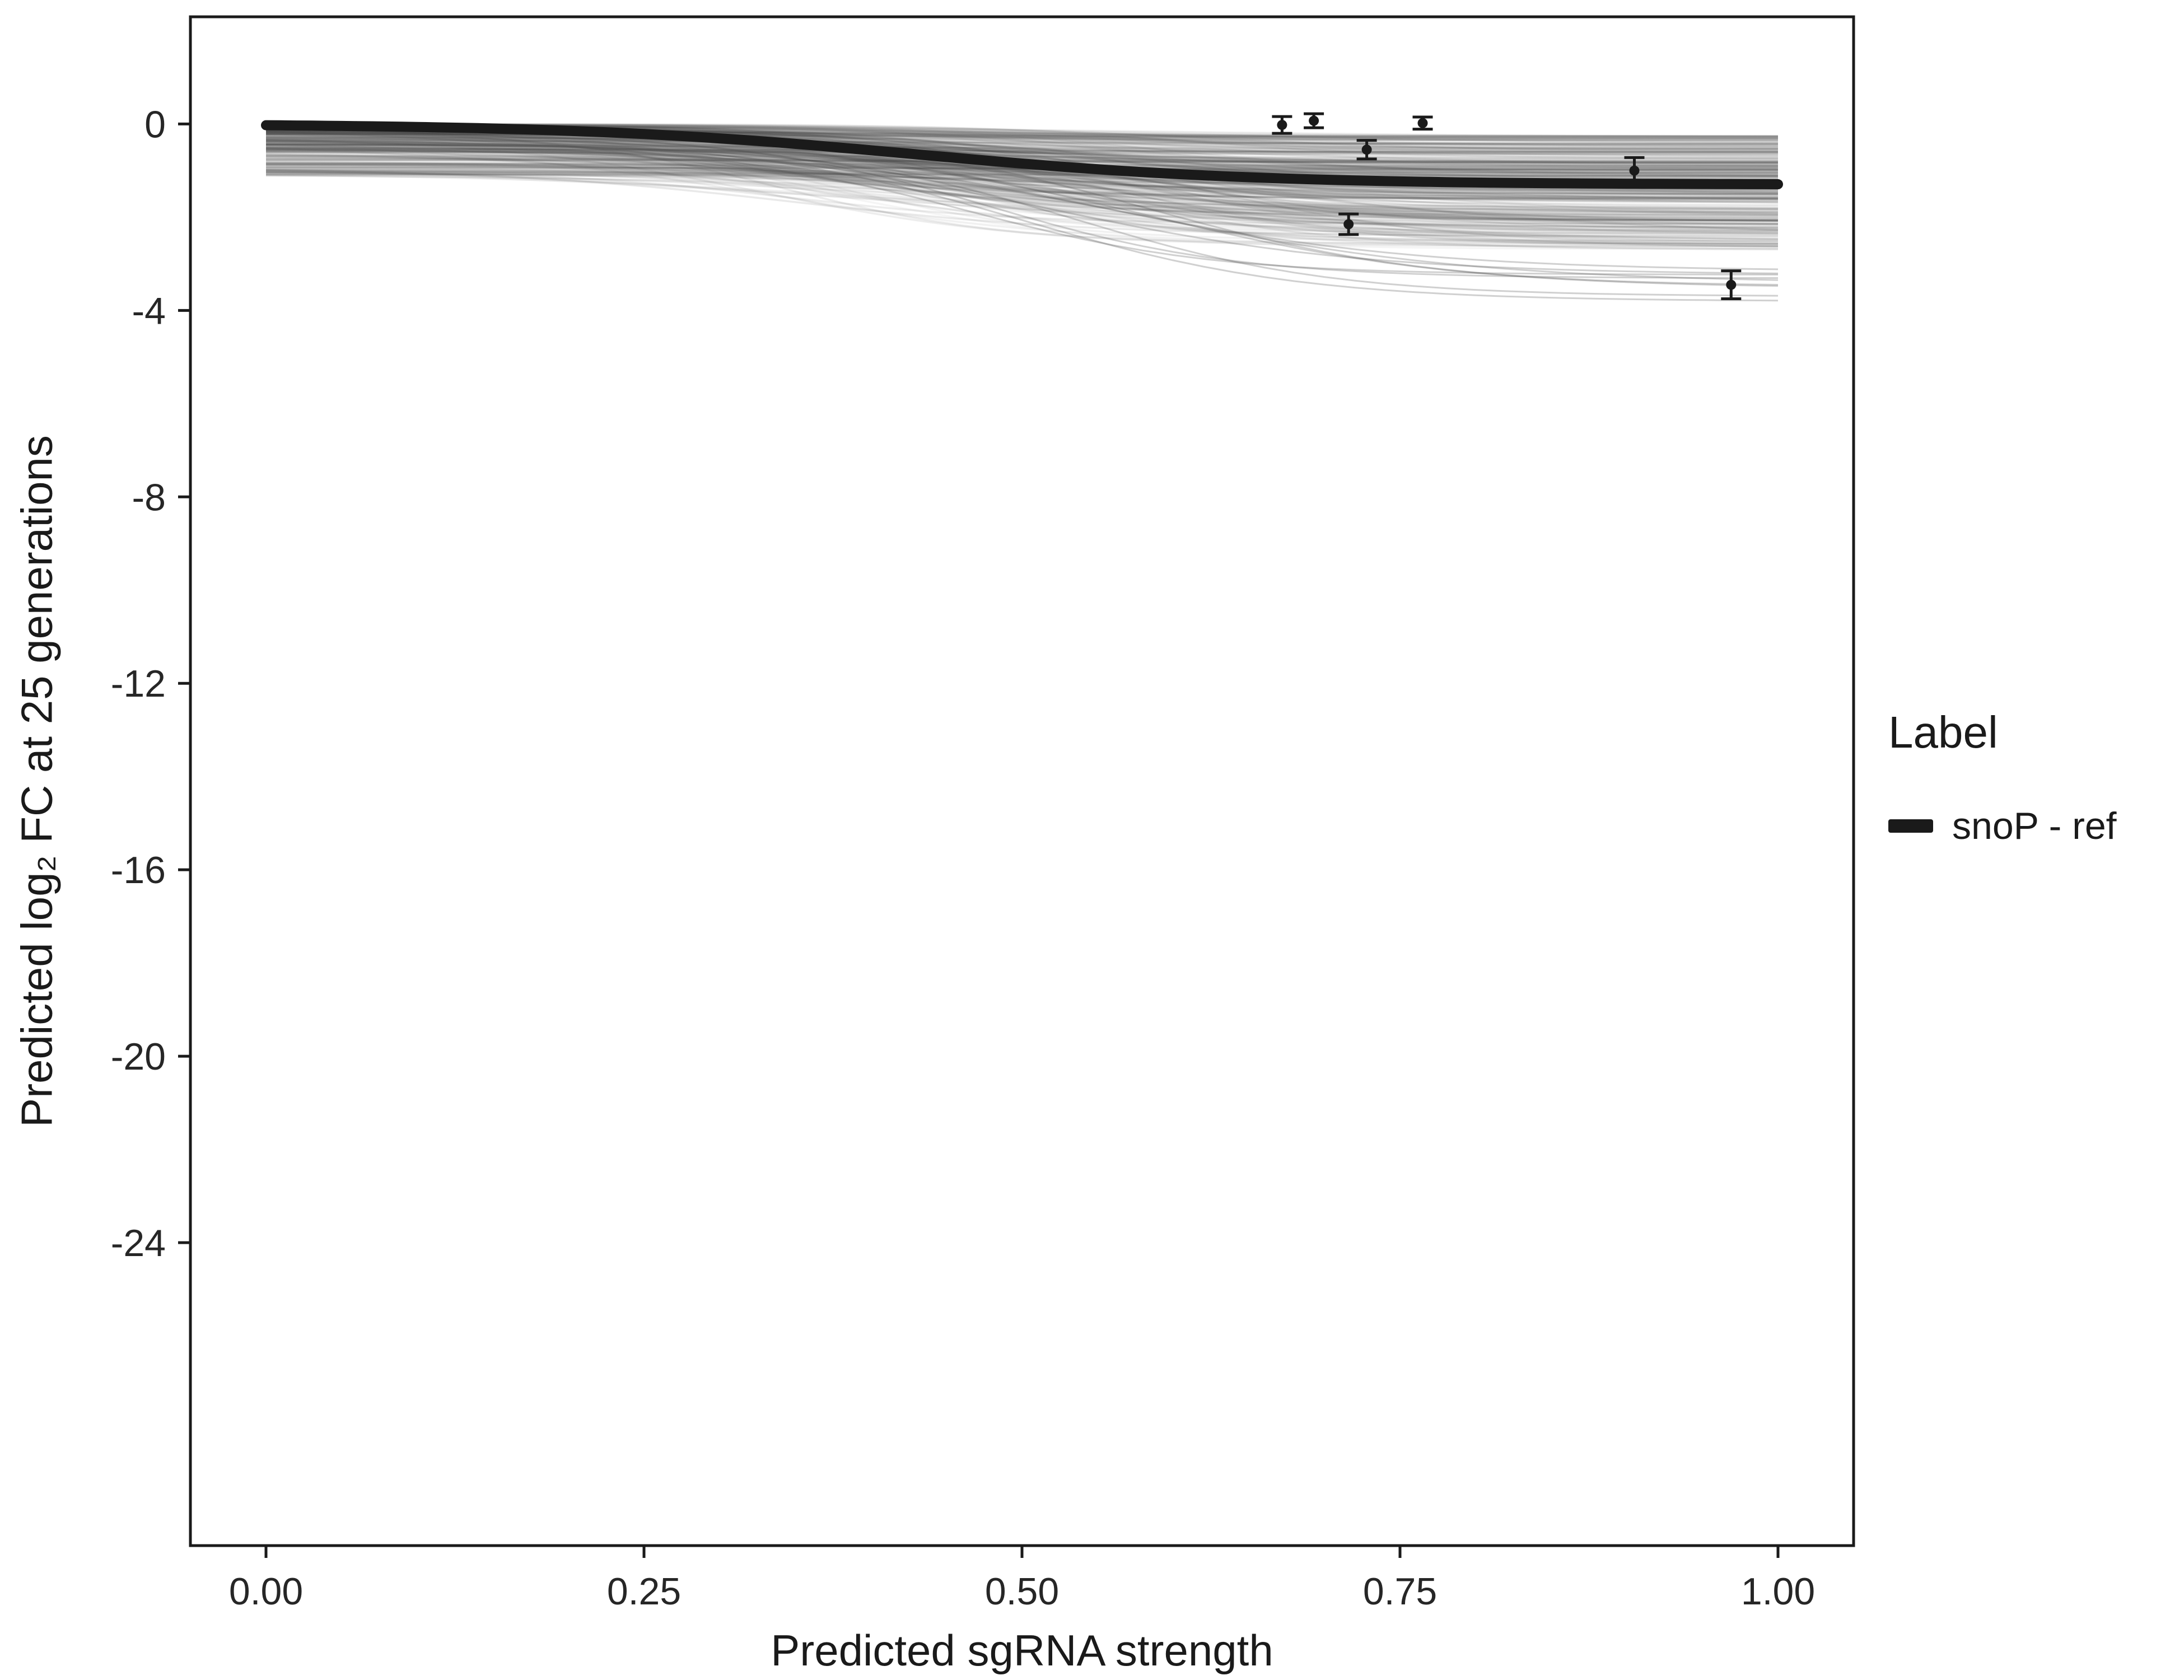 This screenshot has width=2184, height=1680. Describe the element at coordinates (139, 684) in the screenshot. I see `y-tick-label: -12` at that location.